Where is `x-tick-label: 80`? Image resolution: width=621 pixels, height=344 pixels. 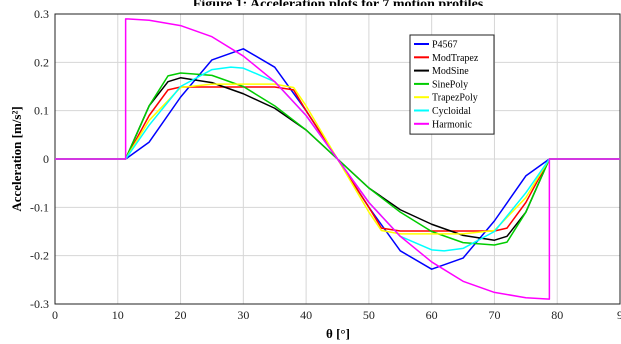 x-tick-label: 80 is located at coordinates (557, 315).